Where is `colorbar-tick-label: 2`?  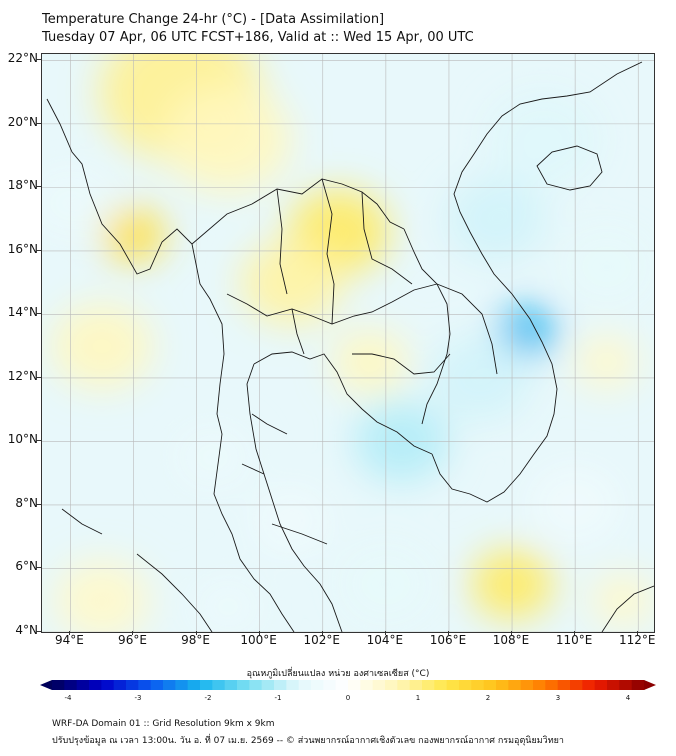
colorbar-tick-label: 2 is located at coordinates (488, 698).